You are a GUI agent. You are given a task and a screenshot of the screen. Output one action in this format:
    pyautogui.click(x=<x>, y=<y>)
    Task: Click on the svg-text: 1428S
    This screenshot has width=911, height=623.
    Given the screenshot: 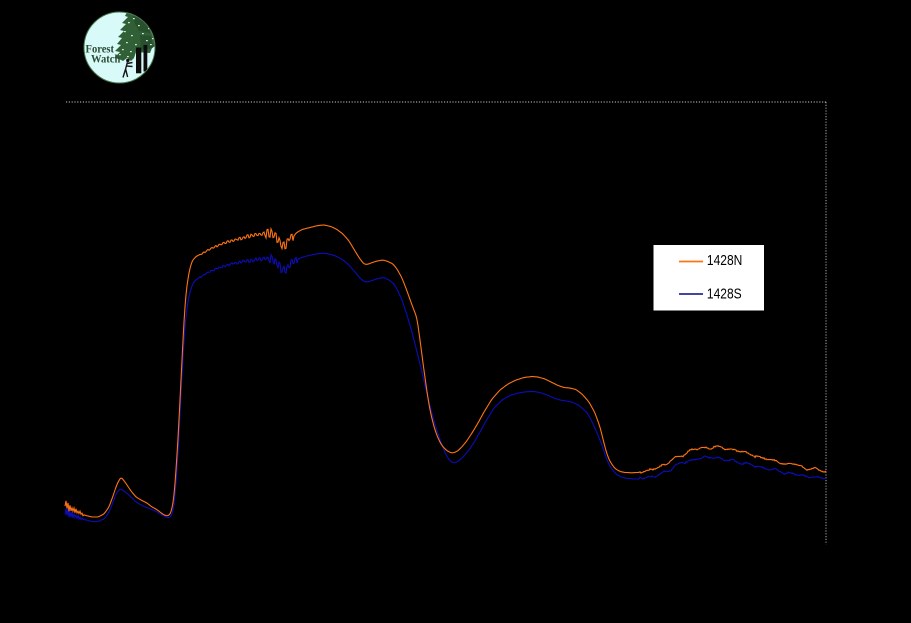 What is the action you would take?
    pyautogui.click(x=724, y=293)
    